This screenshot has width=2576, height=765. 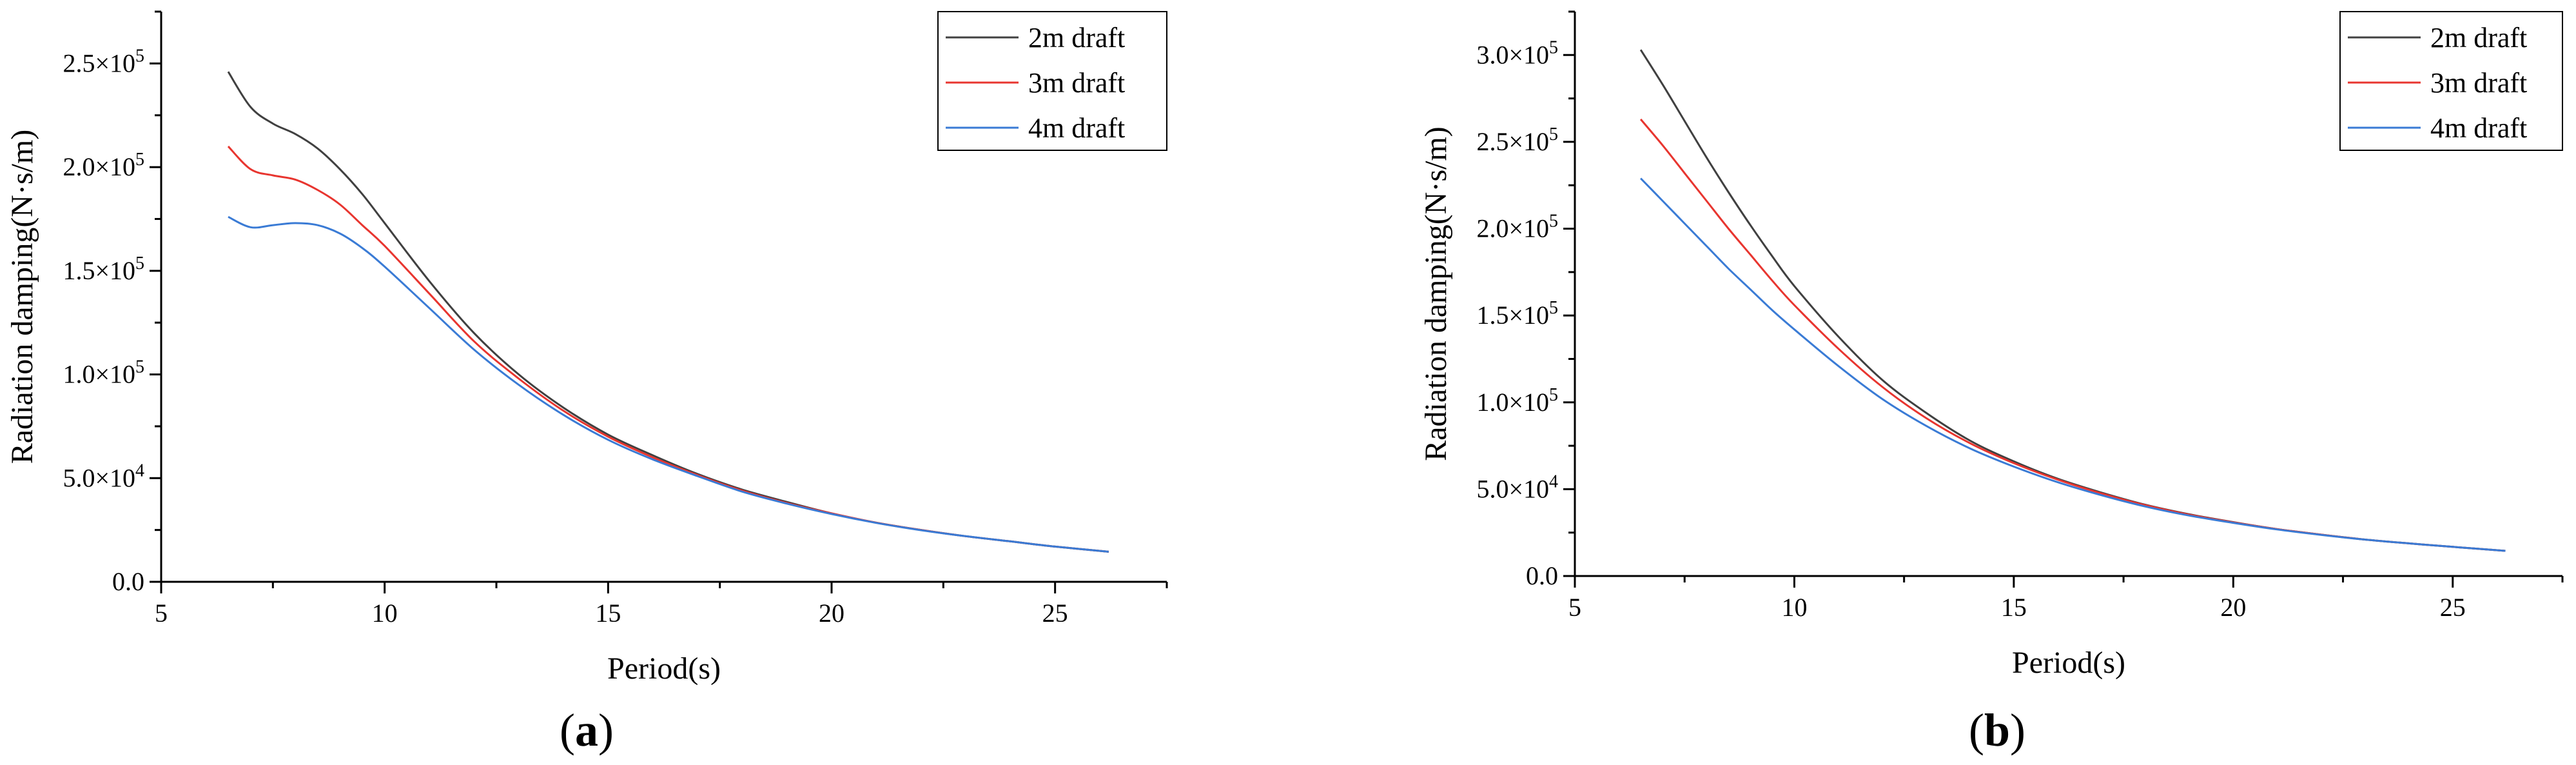 I want to click on panel-label: (a), so click(x=587, y=730).